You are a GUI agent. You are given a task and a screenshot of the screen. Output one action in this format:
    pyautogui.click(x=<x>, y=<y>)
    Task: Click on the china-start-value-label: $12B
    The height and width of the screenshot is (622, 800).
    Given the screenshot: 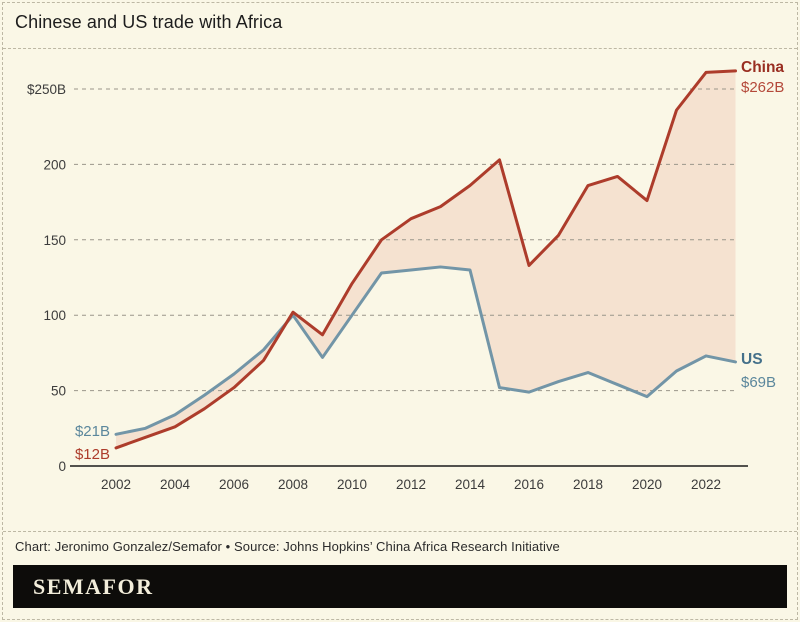 What is the action you would take?
    pyautogui.click(x=92, y=454)
    